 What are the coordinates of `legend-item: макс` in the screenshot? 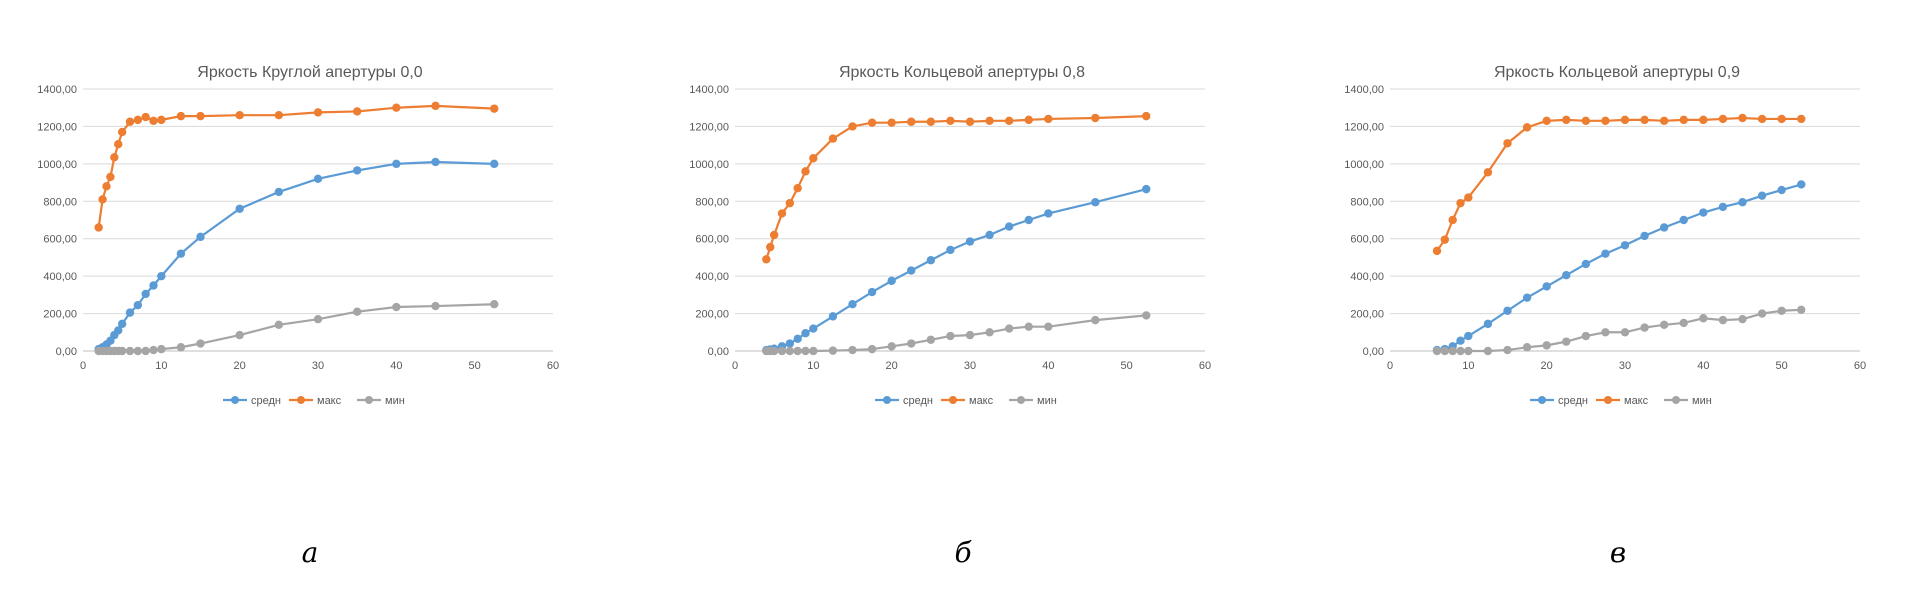 It's located at (315, 401).